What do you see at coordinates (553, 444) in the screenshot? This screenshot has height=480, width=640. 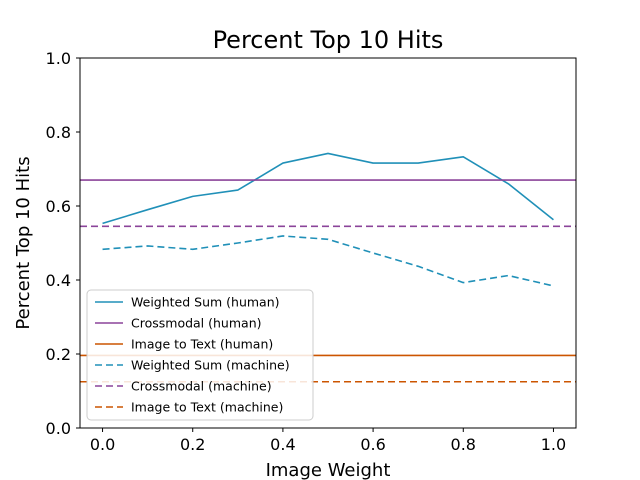 I see `x-tick-label: 1.0` at bounding box center [553, 444].